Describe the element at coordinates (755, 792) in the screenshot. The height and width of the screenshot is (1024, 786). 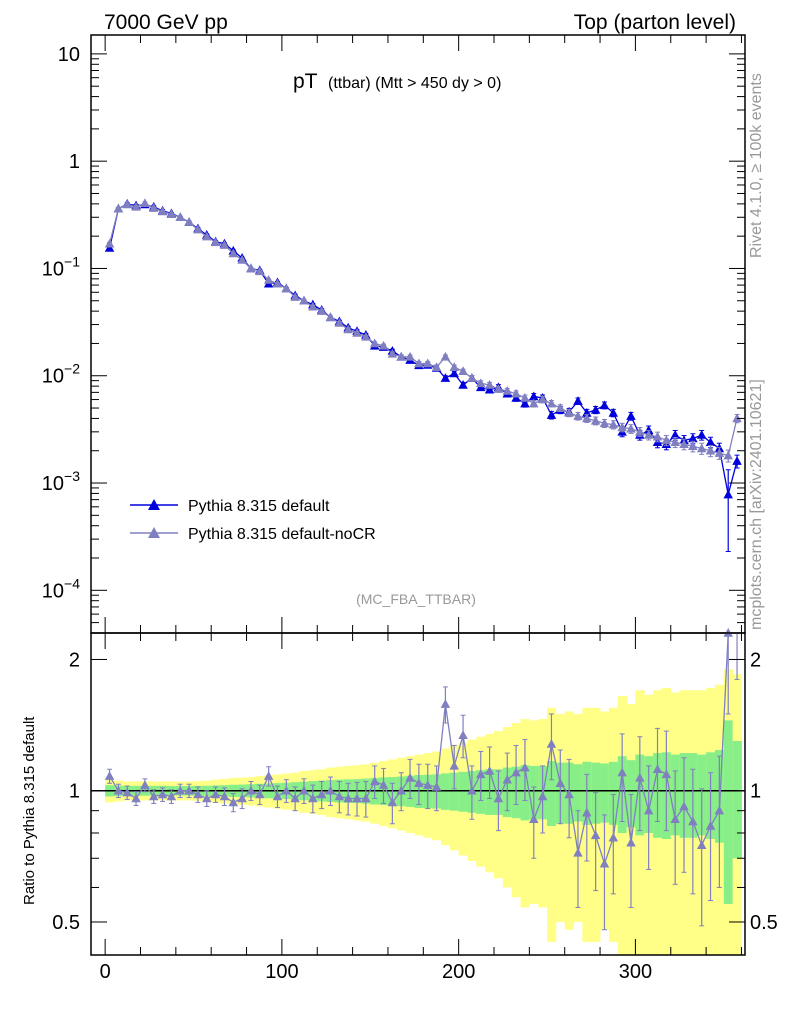
I see `ratio-ytick-label-right-1: 1` at that location.